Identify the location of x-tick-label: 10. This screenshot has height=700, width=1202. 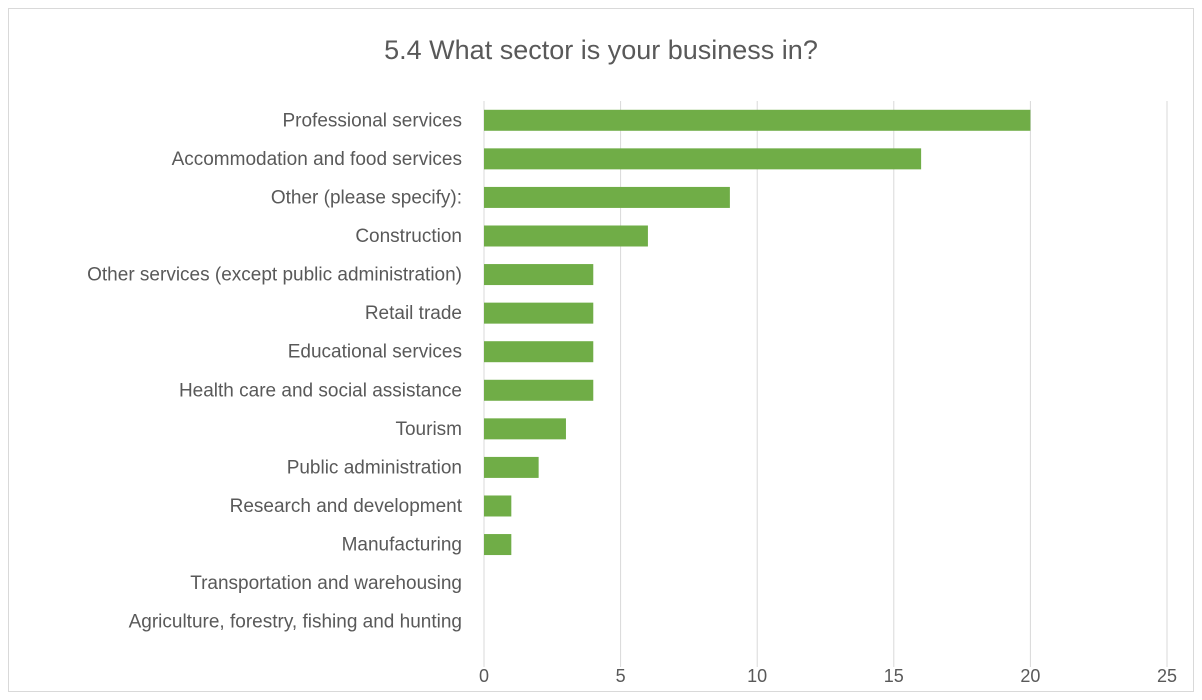
(757, 676).